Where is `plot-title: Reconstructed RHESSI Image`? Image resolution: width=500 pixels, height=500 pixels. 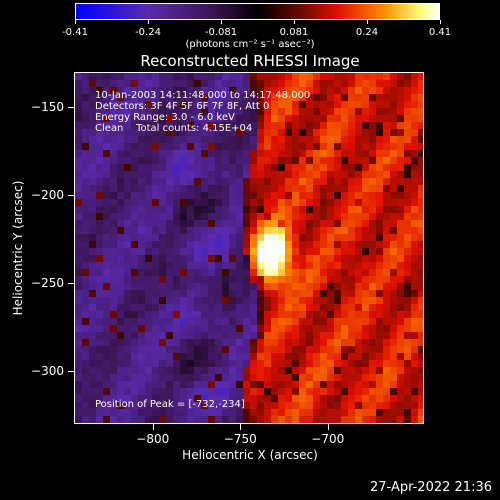 plot-title: Reconstructed RHESSI Image is located at coordinates (250, 61).